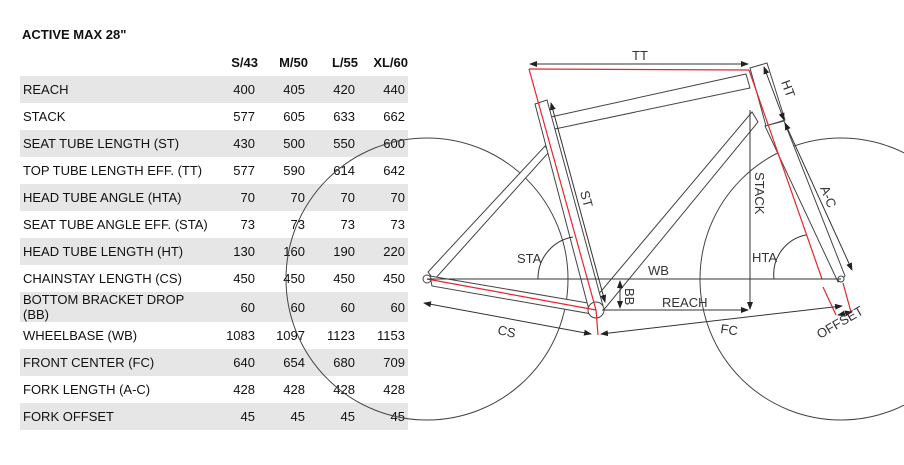 Image resolution: width=904 pixels, height=465 pixels. Describe the element at coordinates (344, 116) in the screenshot. I see `row-value: 633` at that location.